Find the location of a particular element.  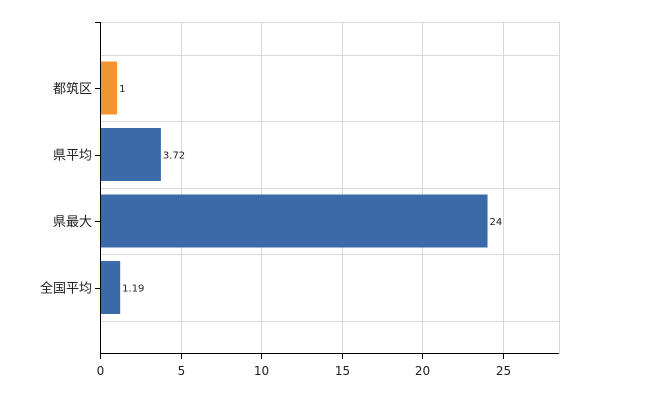

category-label: 県最大 is located at coordinates (72, 222).